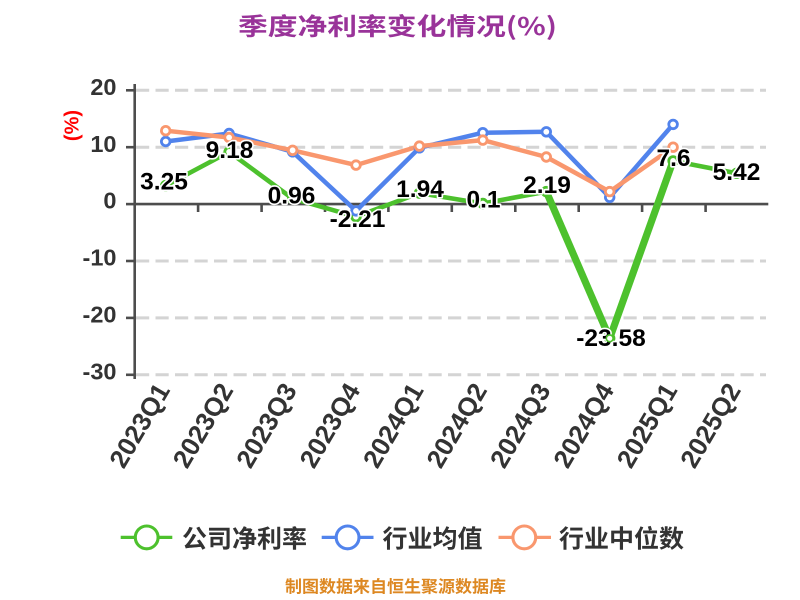 Image resolution: width=800 pixels, height=600 pixels. Describe the element at coordinates (103, 144) in the screenshot. I see `svg-text: 10` at that location.